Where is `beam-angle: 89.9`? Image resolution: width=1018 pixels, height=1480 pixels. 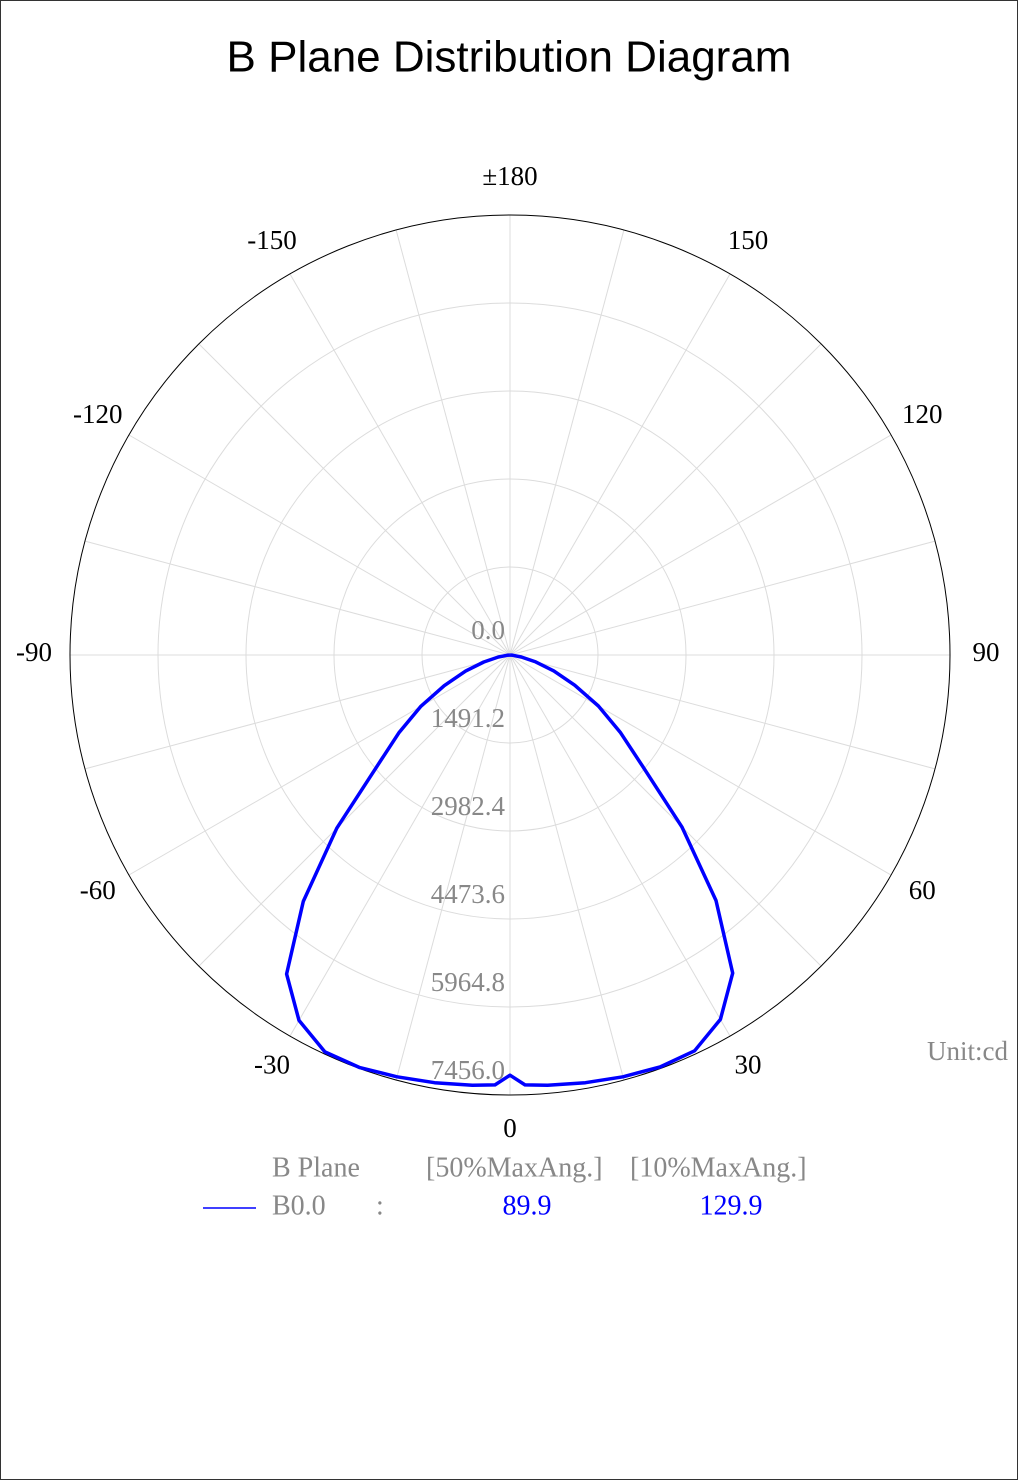 beam-angle: 89.9 is located at coordinates (527, 1205).